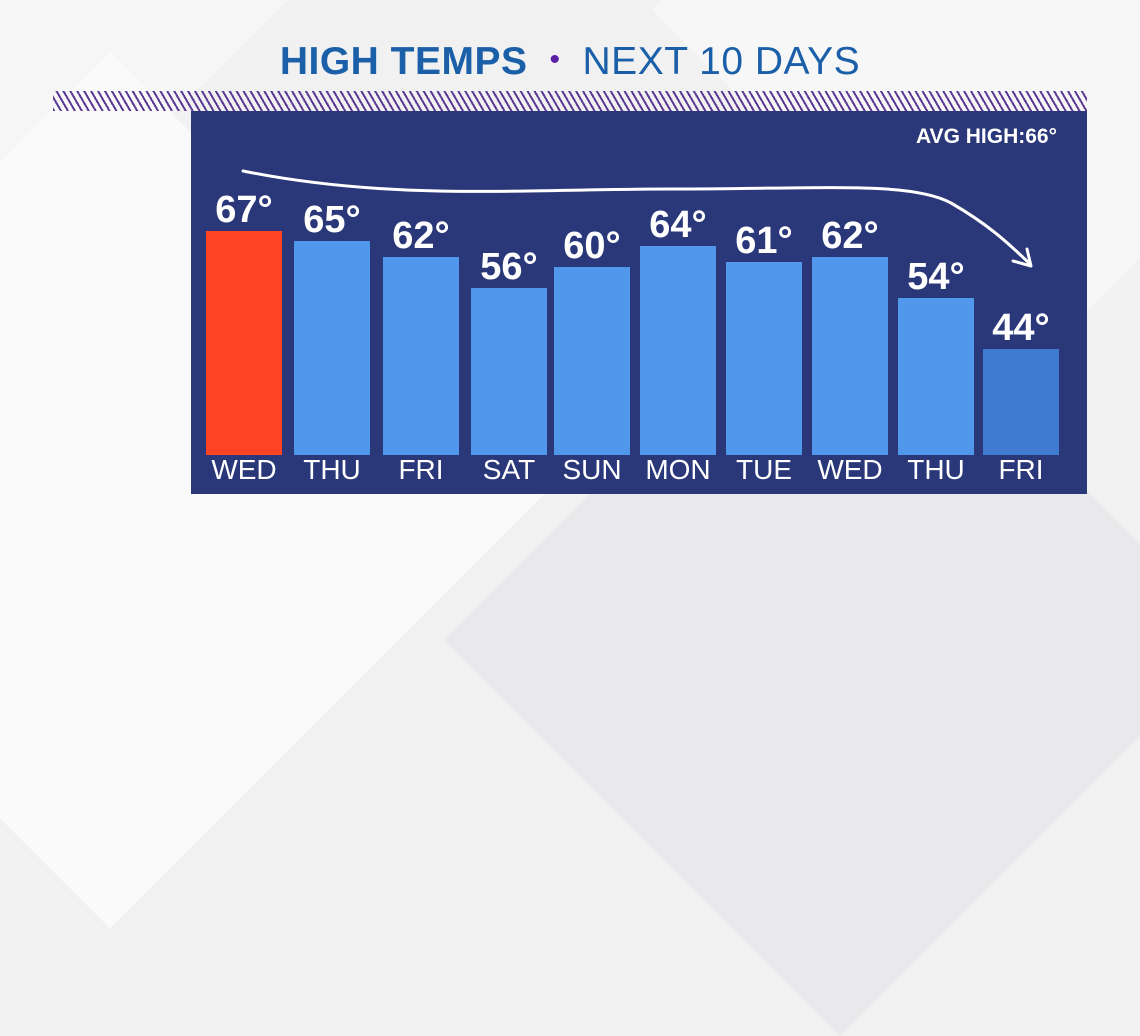 The image size is (1140, 1036). Describe the element at coordinates (986, 136) in the screenshot. I see `avg-high-label: AVG HIGH:66°` at that location.